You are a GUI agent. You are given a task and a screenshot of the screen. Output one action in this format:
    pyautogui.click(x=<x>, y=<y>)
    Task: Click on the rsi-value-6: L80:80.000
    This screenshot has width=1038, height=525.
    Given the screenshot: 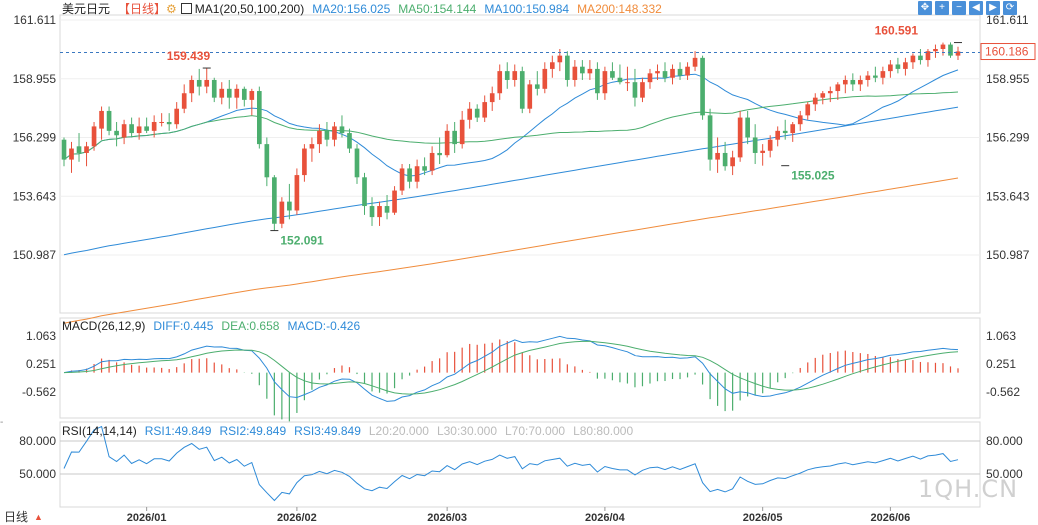 What is the action you would take?
    pyautogui.click(x=603, y=431)
    